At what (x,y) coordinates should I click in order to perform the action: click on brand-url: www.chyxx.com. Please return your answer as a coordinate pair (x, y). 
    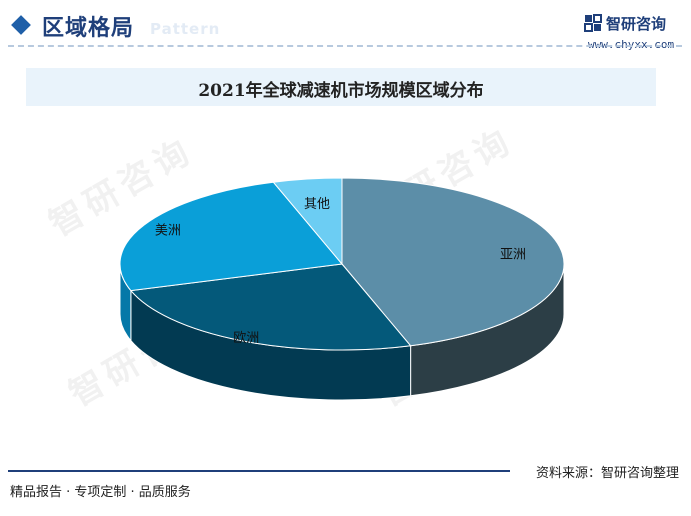
    Looking at the image, I should click on (631, 44).